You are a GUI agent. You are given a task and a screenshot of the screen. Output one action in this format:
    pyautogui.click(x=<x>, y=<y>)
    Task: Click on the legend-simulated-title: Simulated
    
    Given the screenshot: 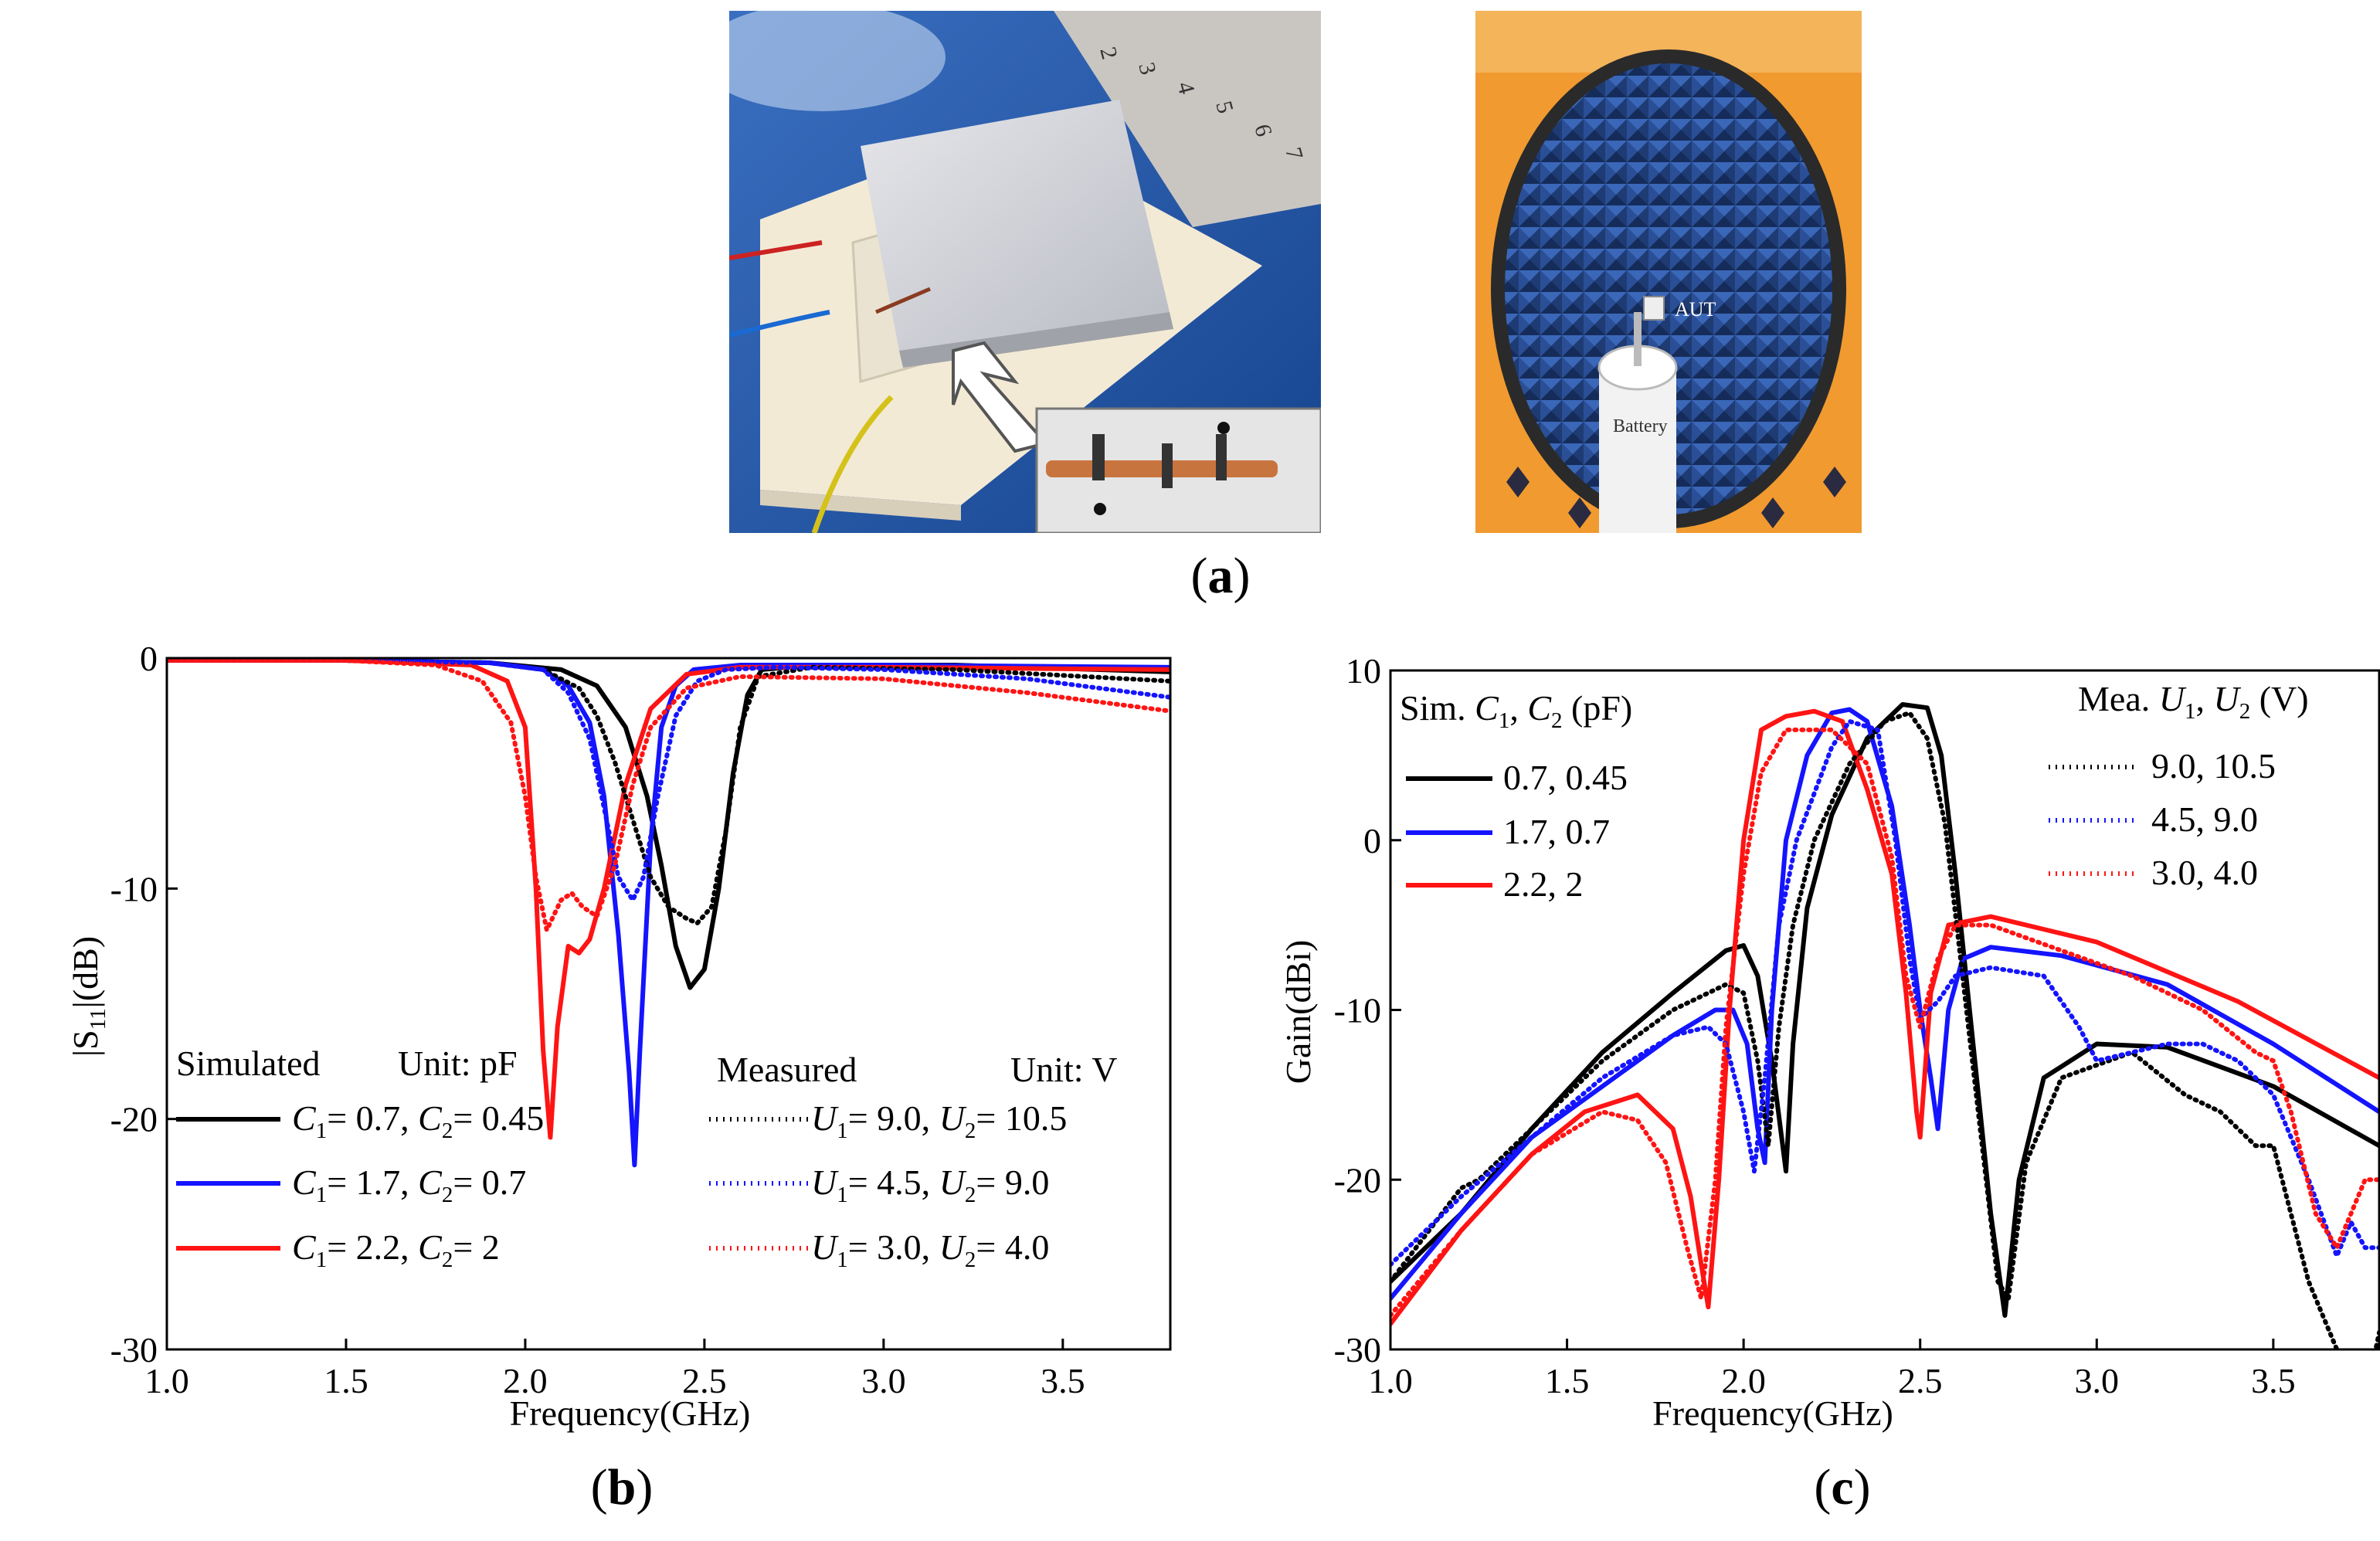 What is the action you would take?
    pyautogui.click(x=248, y=1063)
    